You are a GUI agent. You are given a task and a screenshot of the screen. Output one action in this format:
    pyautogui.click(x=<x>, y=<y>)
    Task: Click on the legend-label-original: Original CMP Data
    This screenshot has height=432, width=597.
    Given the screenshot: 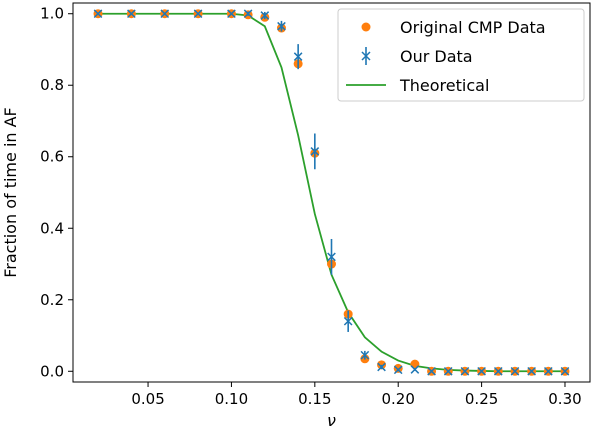 What is the action you would take?
    pyautogui.click(x=473, y=27)
    